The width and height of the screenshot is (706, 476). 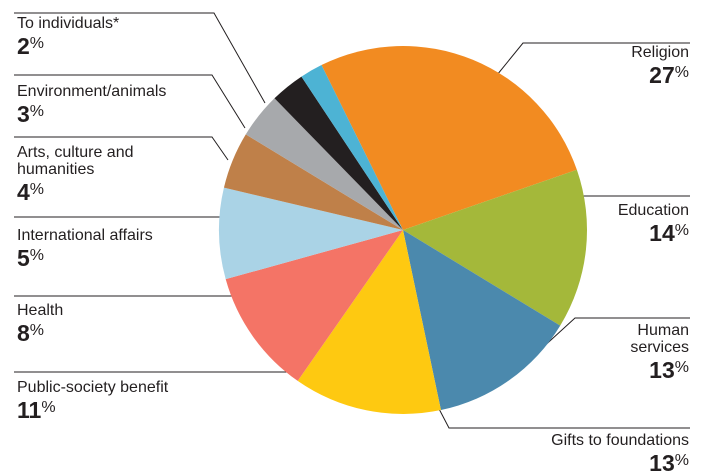 What do you see at coordinates (653, 210) in the screenshot?
I see `slice-name: Education` at bounding box center [653, 210].